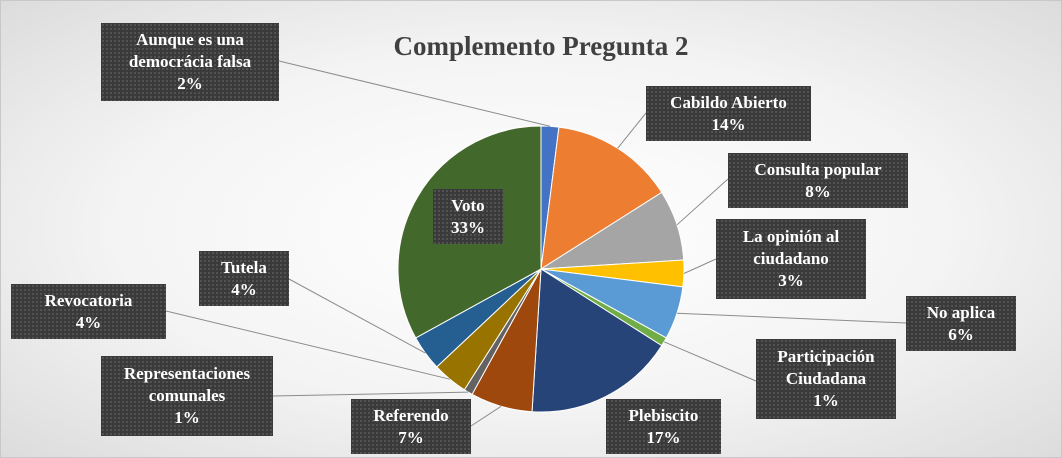 The image size is (1062, 458). Describe the element at coordinates (961, 312) in the screenshot. I see `category-name: No aplica` at that location.